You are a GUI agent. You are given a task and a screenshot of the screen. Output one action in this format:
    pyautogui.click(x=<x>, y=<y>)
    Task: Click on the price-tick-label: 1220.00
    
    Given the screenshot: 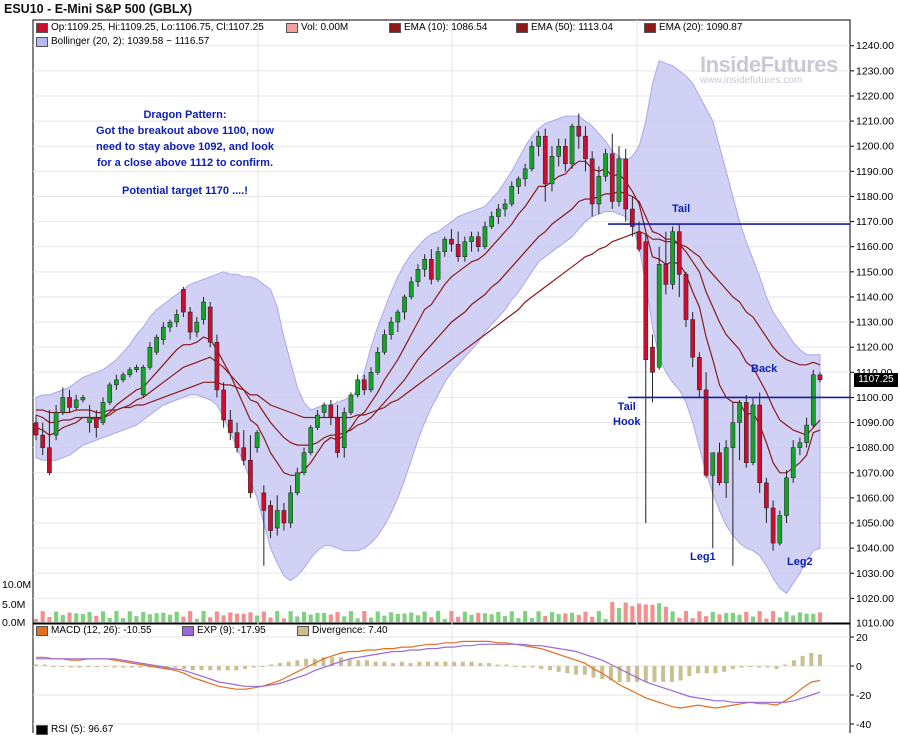 What is the action you would take?
    pyautogui.click(x=875, y=96)
    